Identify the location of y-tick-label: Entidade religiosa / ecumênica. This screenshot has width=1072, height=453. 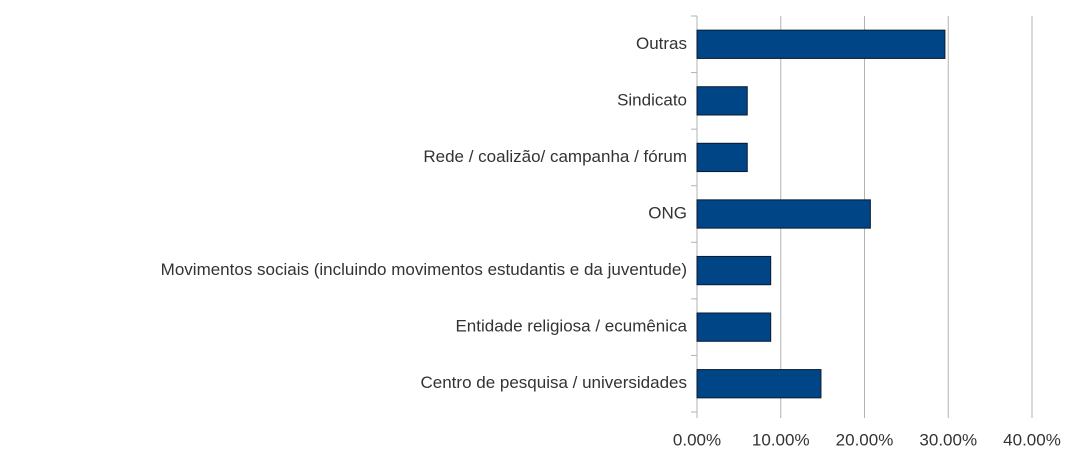
(571, 326).